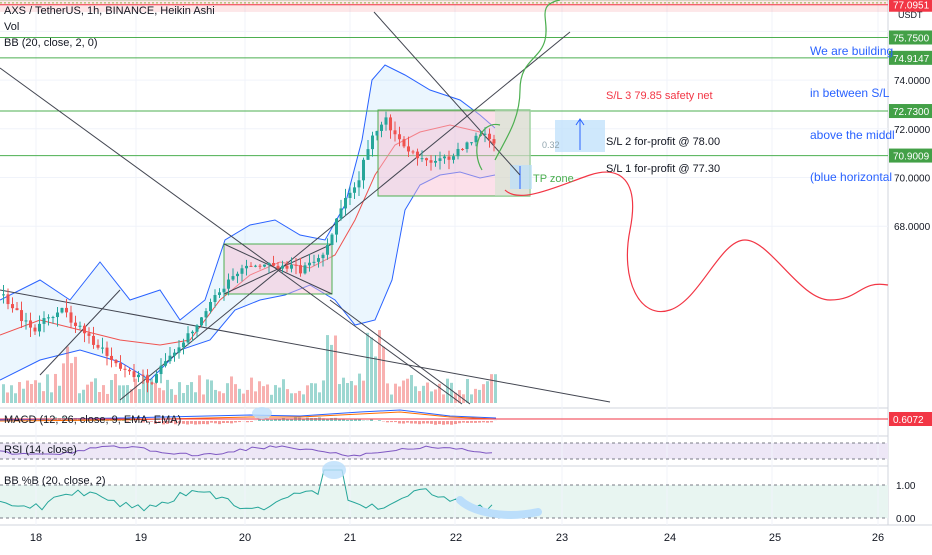  What do you see at coordinates (55, 481) in the screenshot?
I see `bbpb-legend: BB %B (20, close, 2)` at bounding box center [55, 481].